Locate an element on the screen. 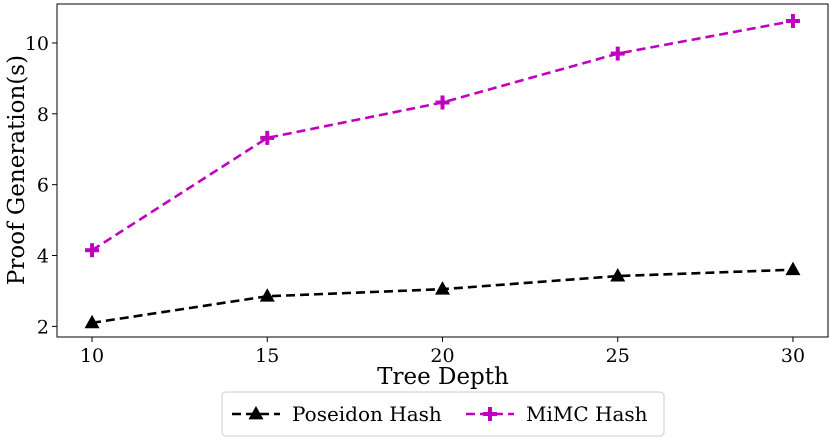  legend-box is located at coordinates (443, 414).